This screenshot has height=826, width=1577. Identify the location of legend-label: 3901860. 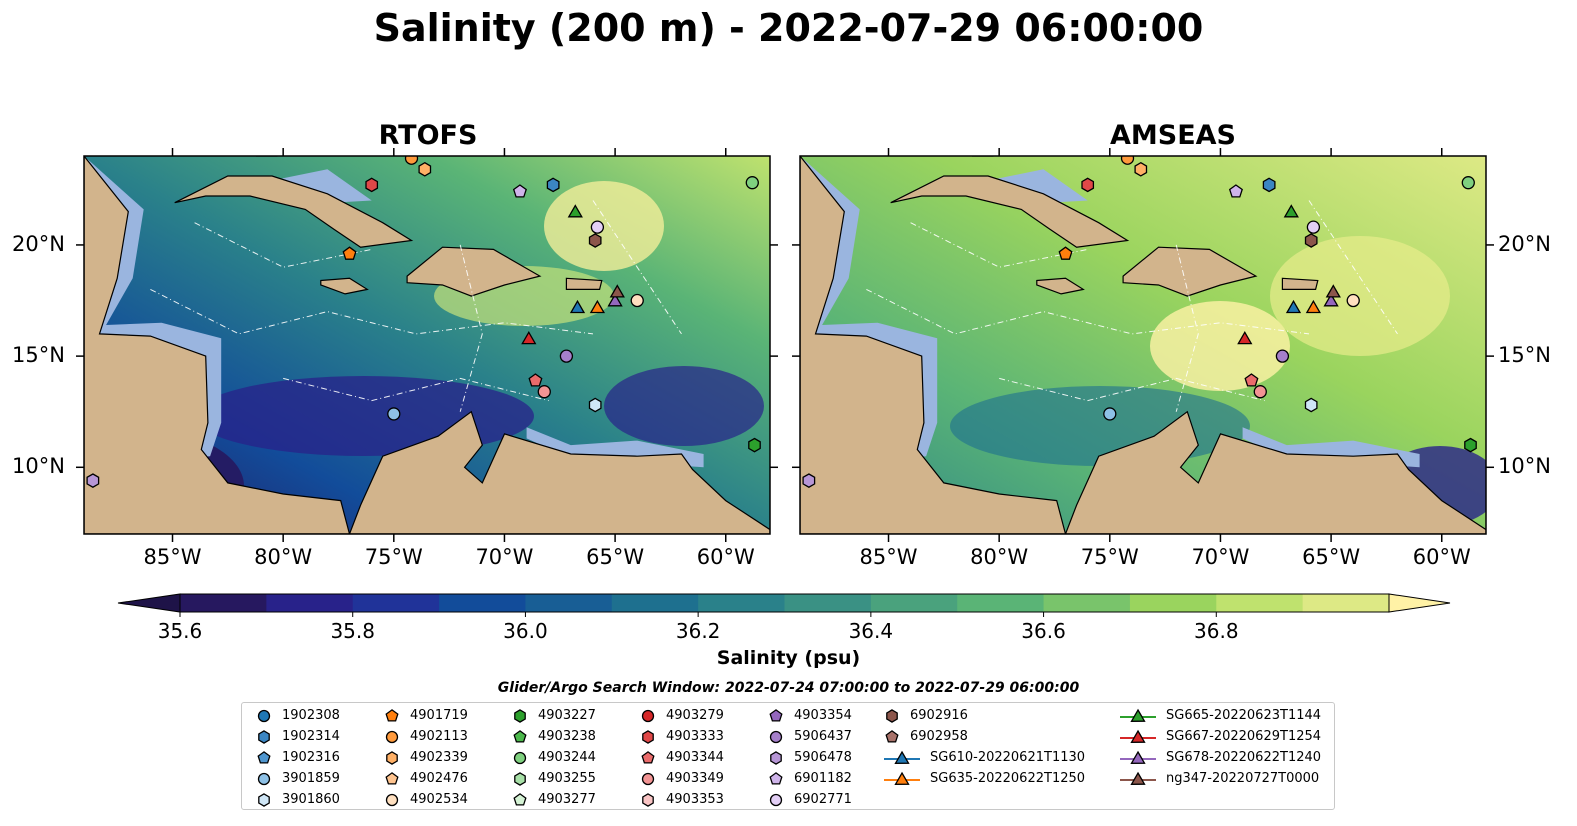
(311, 799).